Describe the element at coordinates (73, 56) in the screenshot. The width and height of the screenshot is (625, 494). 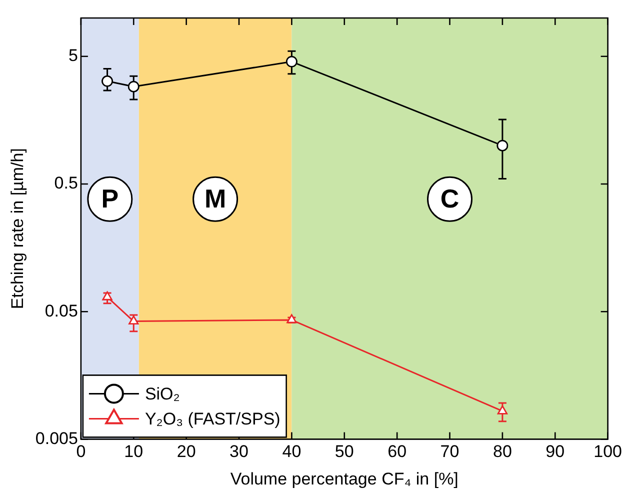
I see `y-tick-label: 5` at that location.